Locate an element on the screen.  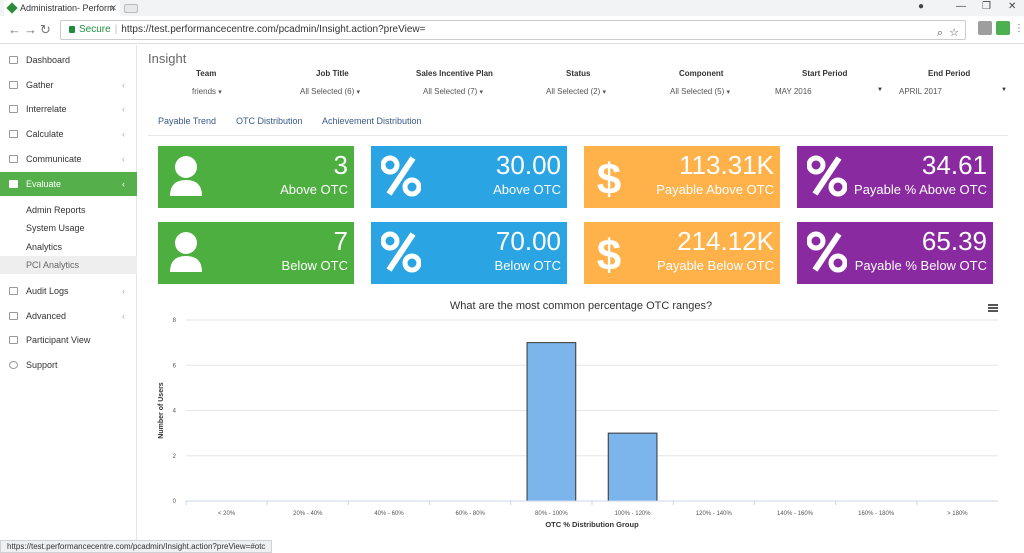
chart-menu-icon is located at coordinates (993, 308).